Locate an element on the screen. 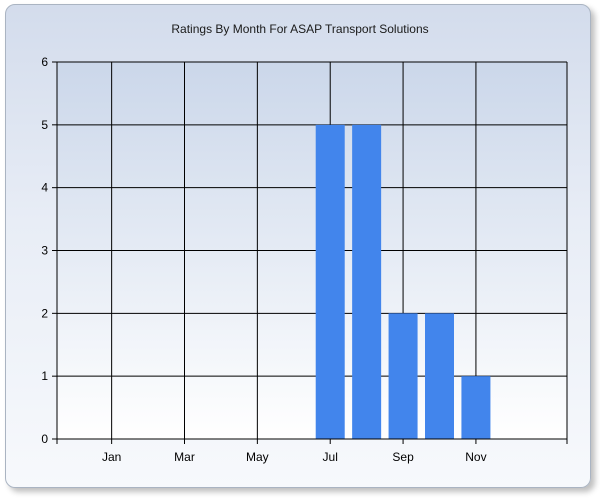  bar-sep is located at coordinates (403, 376).